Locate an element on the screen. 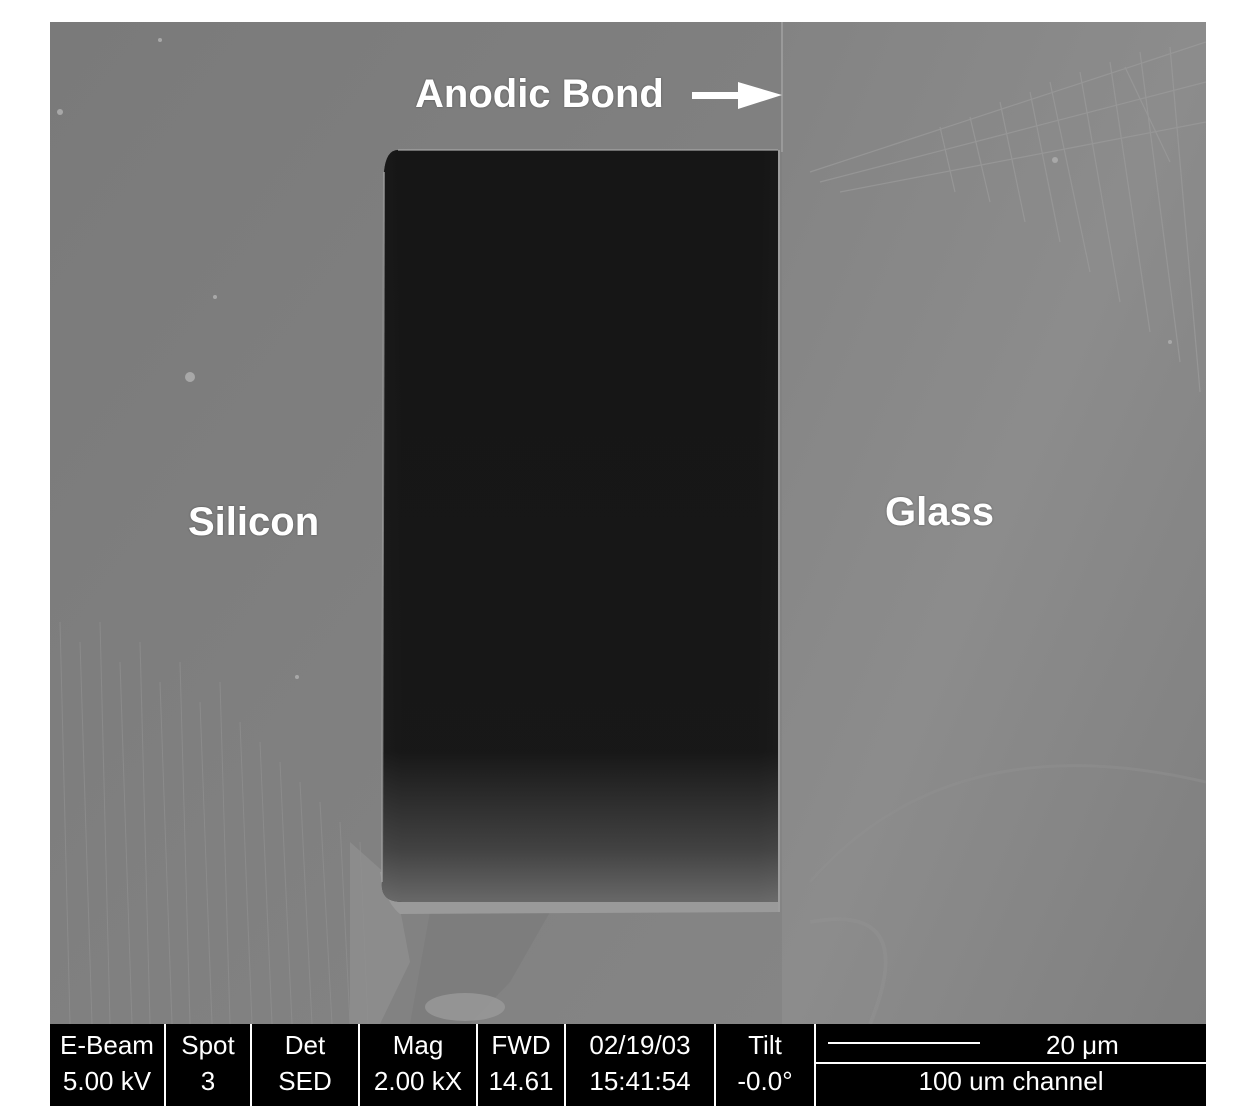 This screenshot has width=1251, height=1109. spot-label: Spot is located at coordinates (208, 1045).